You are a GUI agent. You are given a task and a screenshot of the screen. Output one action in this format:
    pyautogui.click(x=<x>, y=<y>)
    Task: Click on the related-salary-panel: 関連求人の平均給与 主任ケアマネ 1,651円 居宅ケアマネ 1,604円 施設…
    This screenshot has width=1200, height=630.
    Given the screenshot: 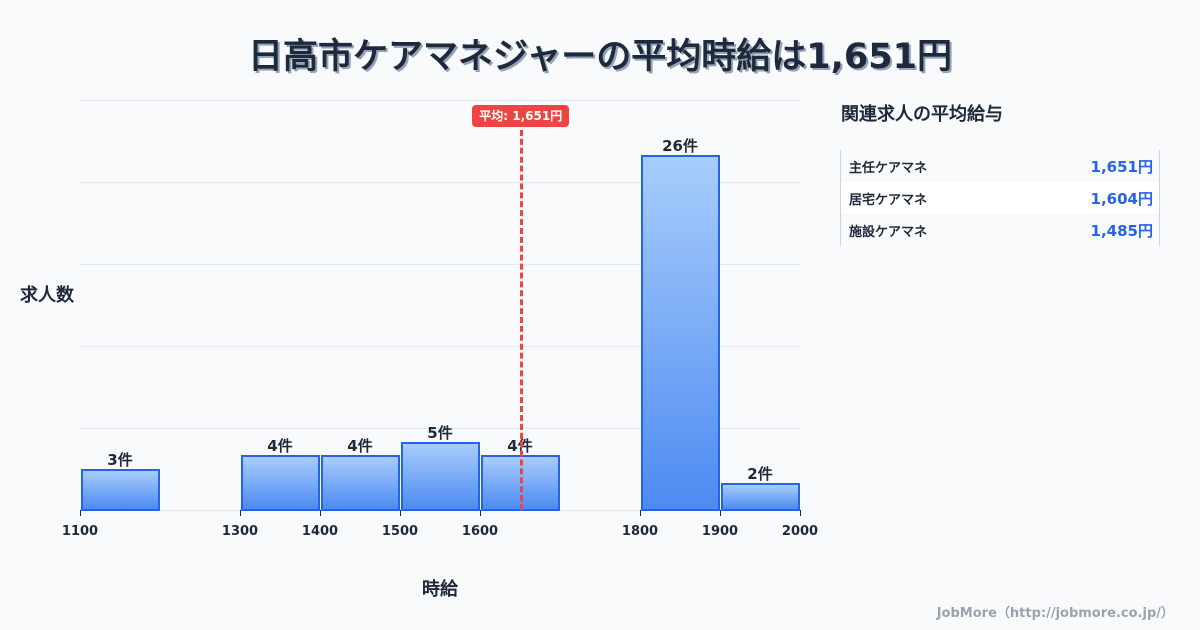 What is the action you would take?
    pyautogui.click(x=1005, y=173)
    